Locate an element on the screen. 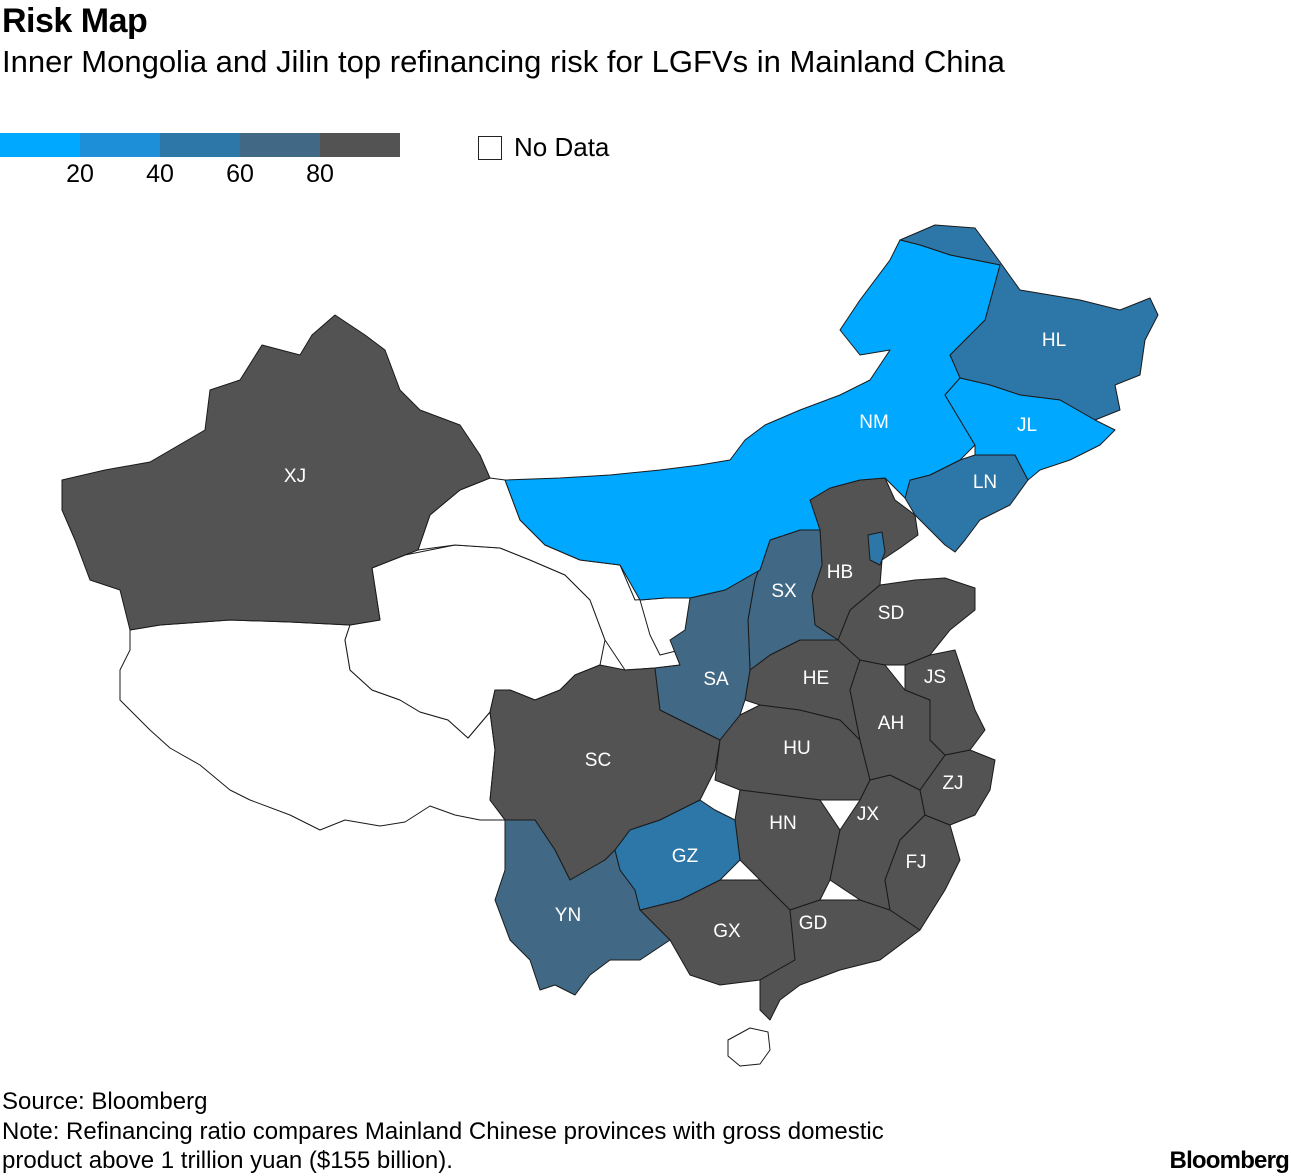  label-hn: HN is located at coordinates (782, 823).